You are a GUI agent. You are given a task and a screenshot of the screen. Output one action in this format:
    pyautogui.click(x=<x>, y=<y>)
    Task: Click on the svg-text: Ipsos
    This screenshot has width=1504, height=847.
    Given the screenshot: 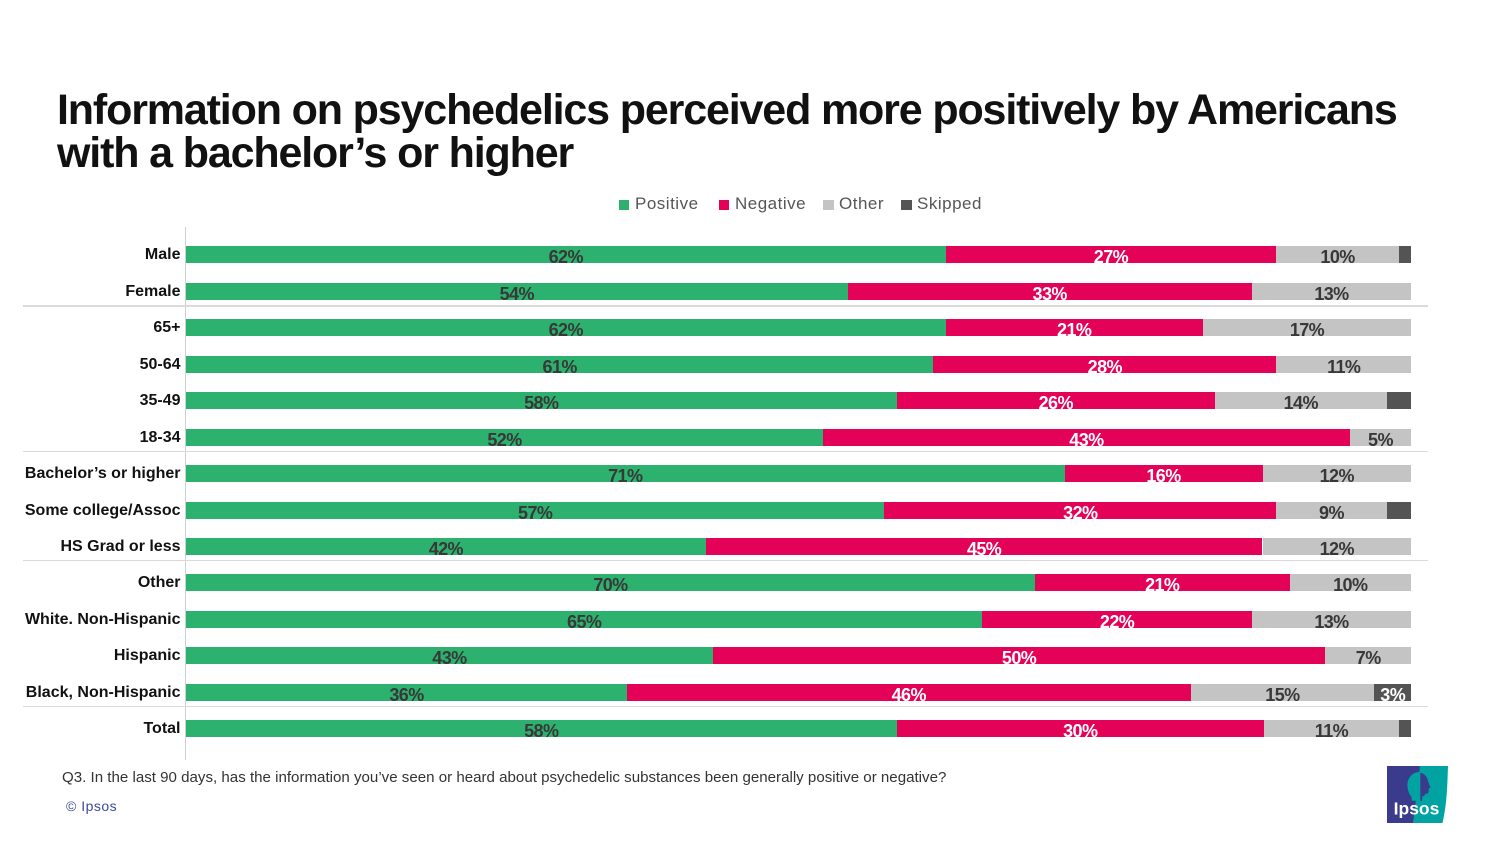 What is the action you would take?
    pyautogui.click(x=1417, y=809)
    